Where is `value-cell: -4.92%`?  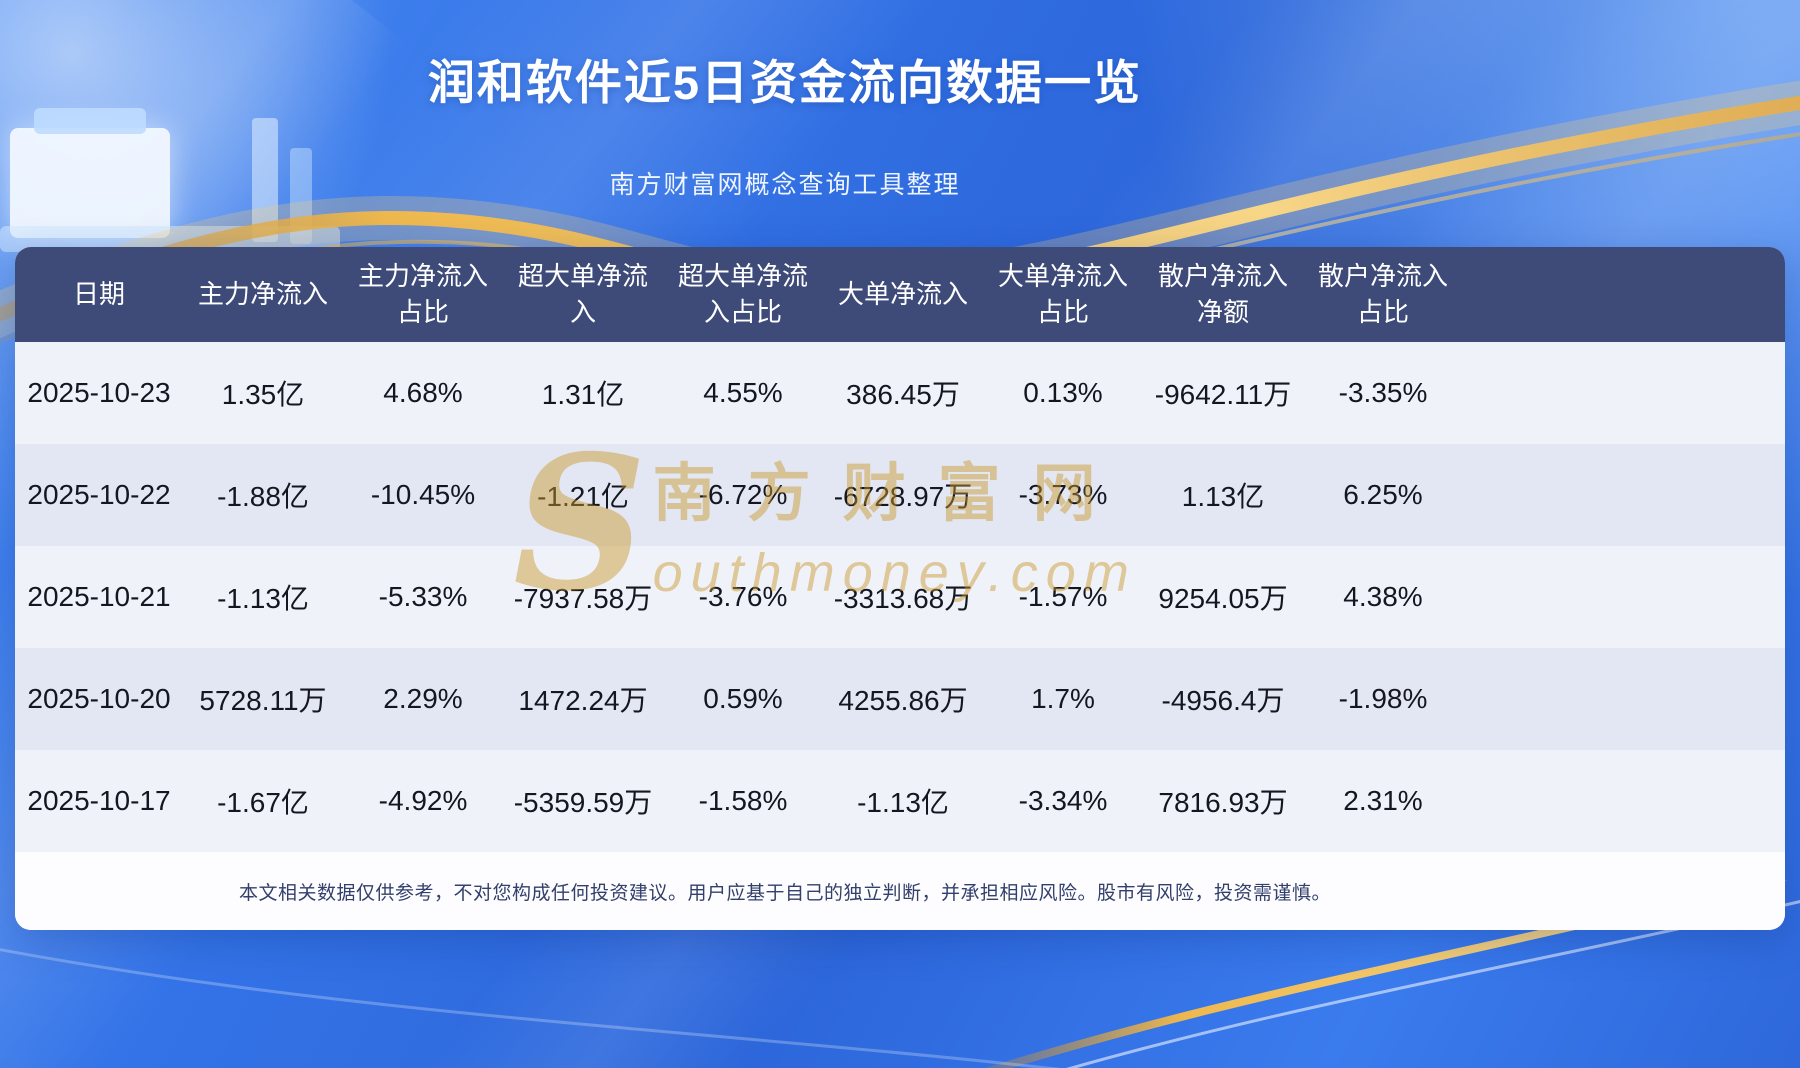 value-cell: -4.92% is located at coordinates (423, 801).